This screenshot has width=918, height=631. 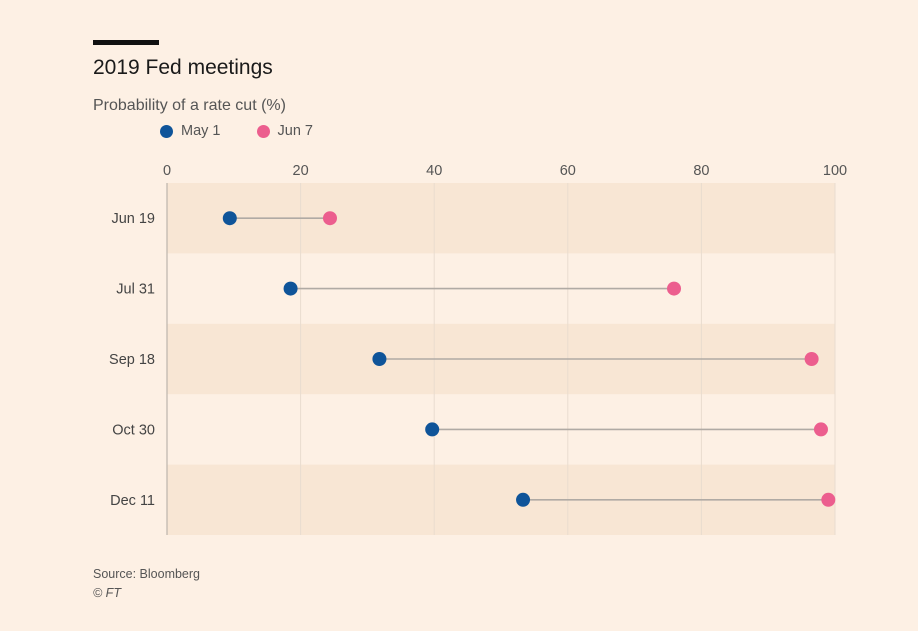 I want to click on chart-title: 2019 Fed meetings, so click(x=183, y=67).